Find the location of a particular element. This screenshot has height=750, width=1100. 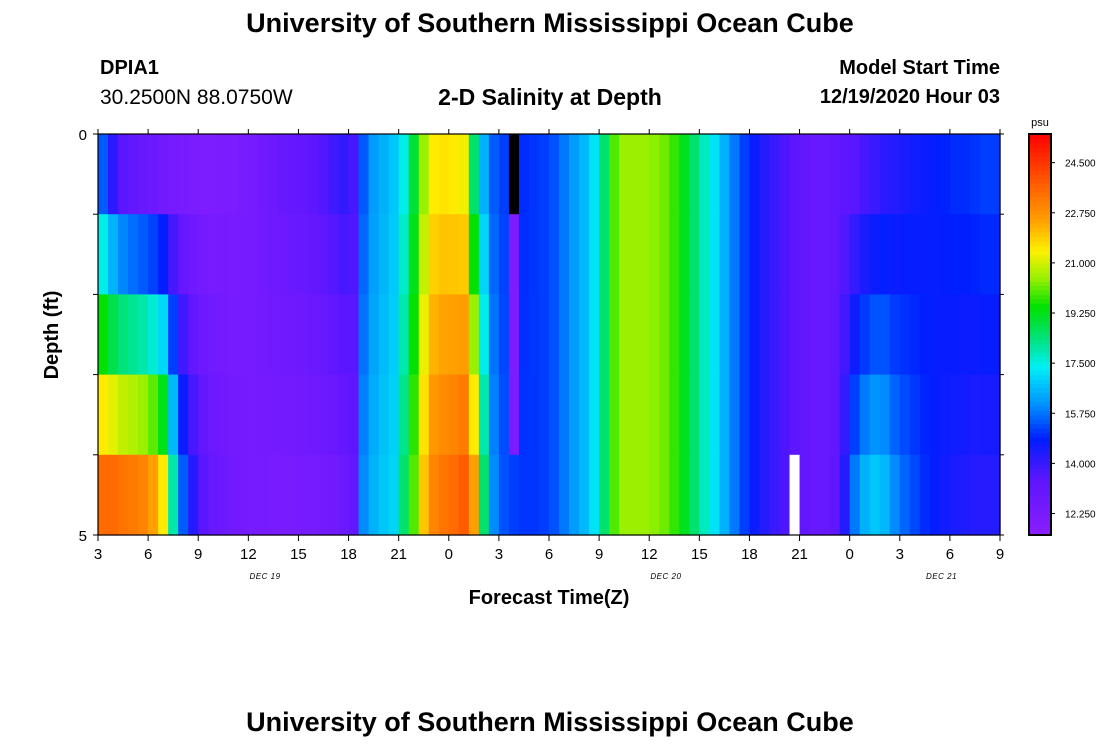

colorbar-tick-label: 19.250 is located at coordinates (1080, 314).